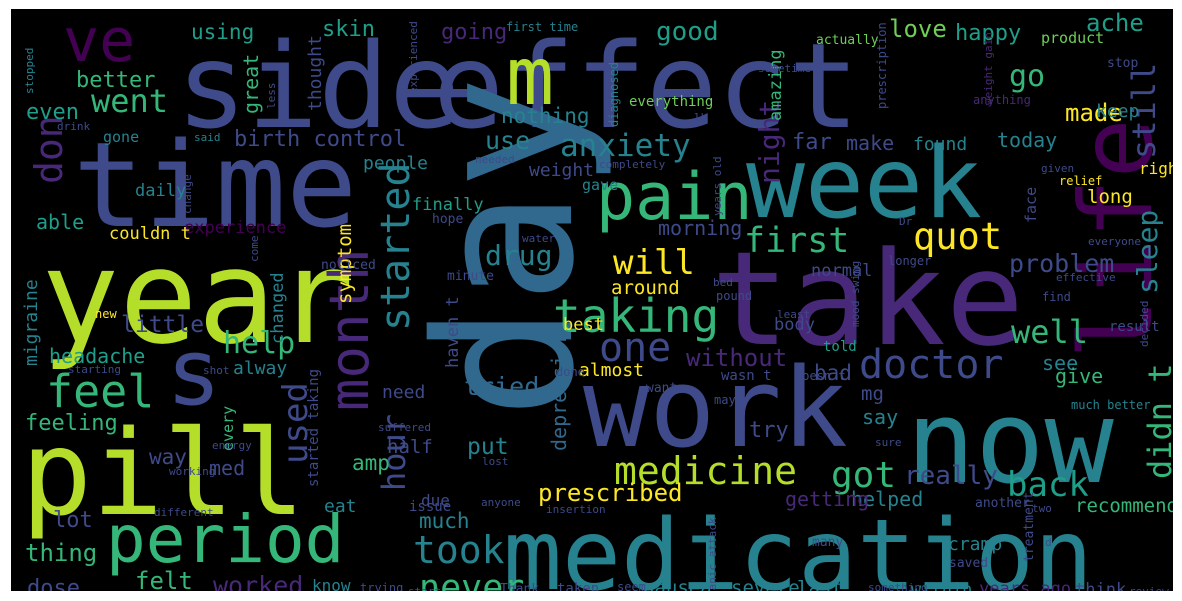  I want to click on word-best: best, so click(583, 325).